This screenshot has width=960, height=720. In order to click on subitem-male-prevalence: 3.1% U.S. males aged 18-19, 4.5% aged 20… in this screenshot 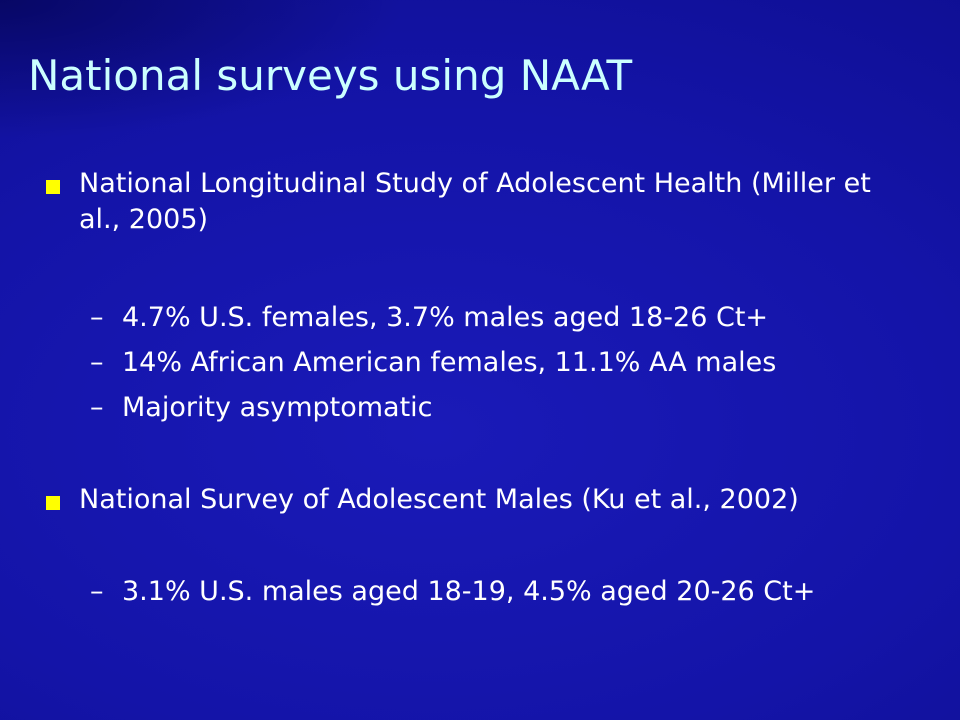, I will do `click(469, 591)`.